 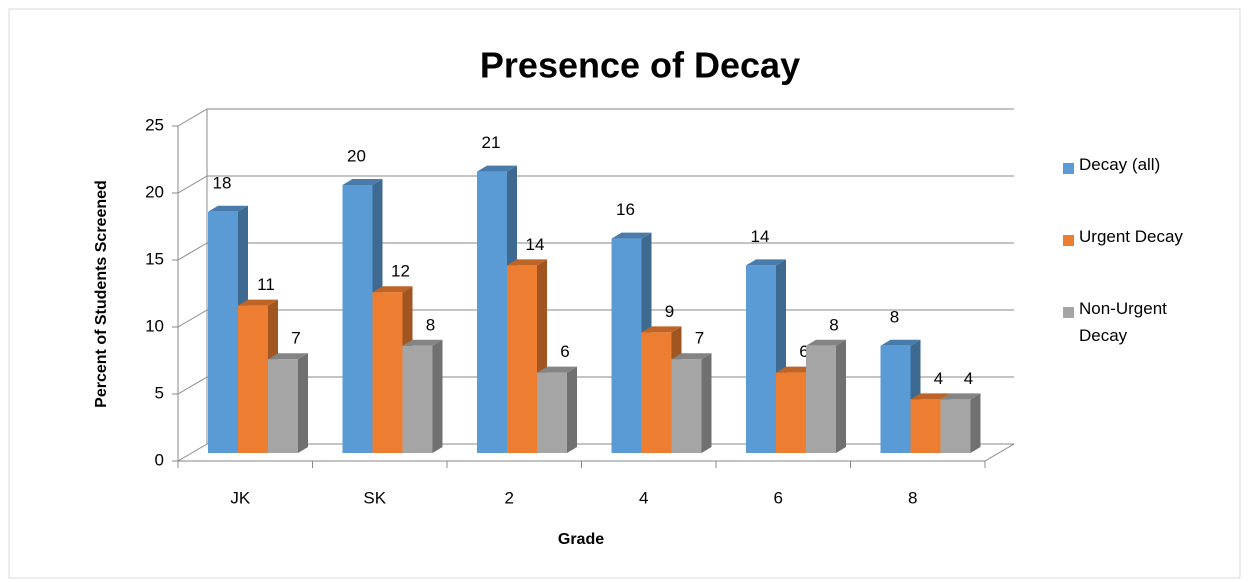 What do you see at coordinates (912, 497) in the screenshot?
I see `x-tick-label: 8` at bounding box center [912, 497].